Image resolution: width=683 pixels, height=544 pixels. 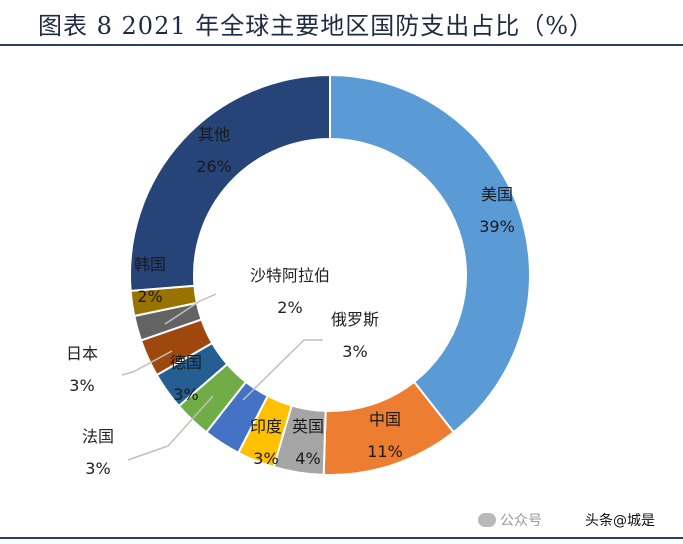 I want to click on label-name-中国: 中国, so click(x=385, y=419).